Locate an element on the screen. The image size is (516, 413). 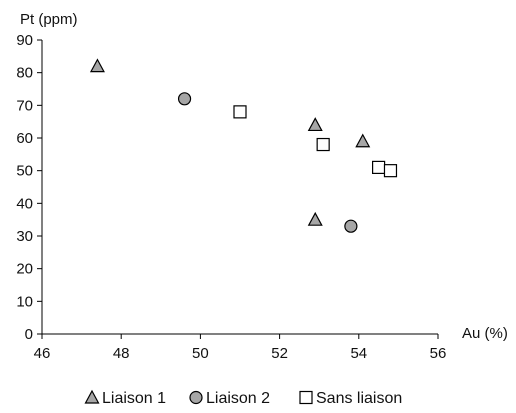
legend-label: Liaison 1 is located at coordinates (134, 398).